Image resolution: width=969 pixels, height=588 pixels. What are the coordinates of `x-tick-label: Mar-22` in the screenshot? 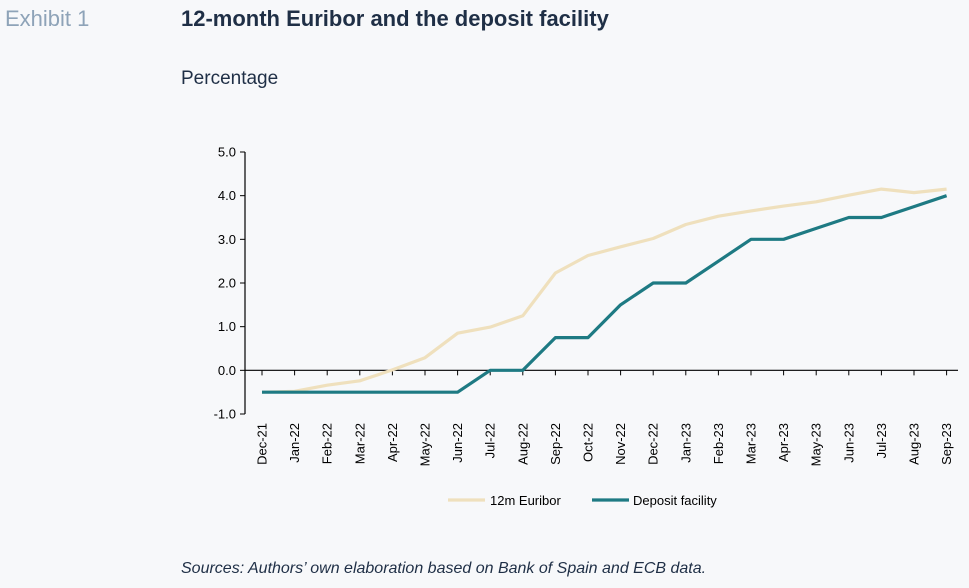 It's located at (359, 443).